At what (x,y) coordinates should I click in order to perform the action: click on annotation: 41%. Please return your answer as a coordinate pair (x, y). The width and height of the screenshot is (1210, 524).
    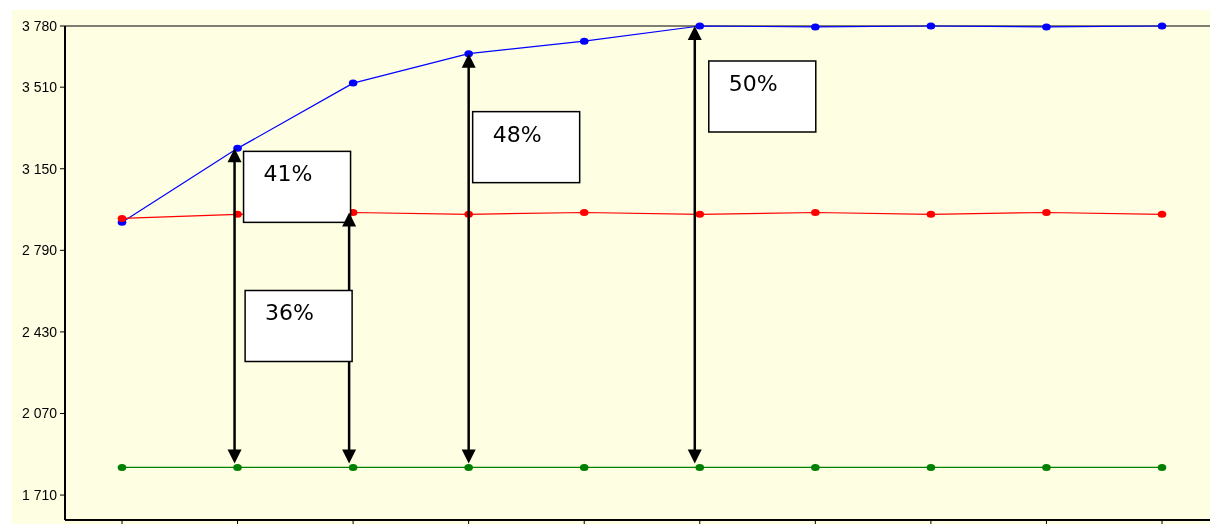
    Looking at the image, I should click on (288, 174).